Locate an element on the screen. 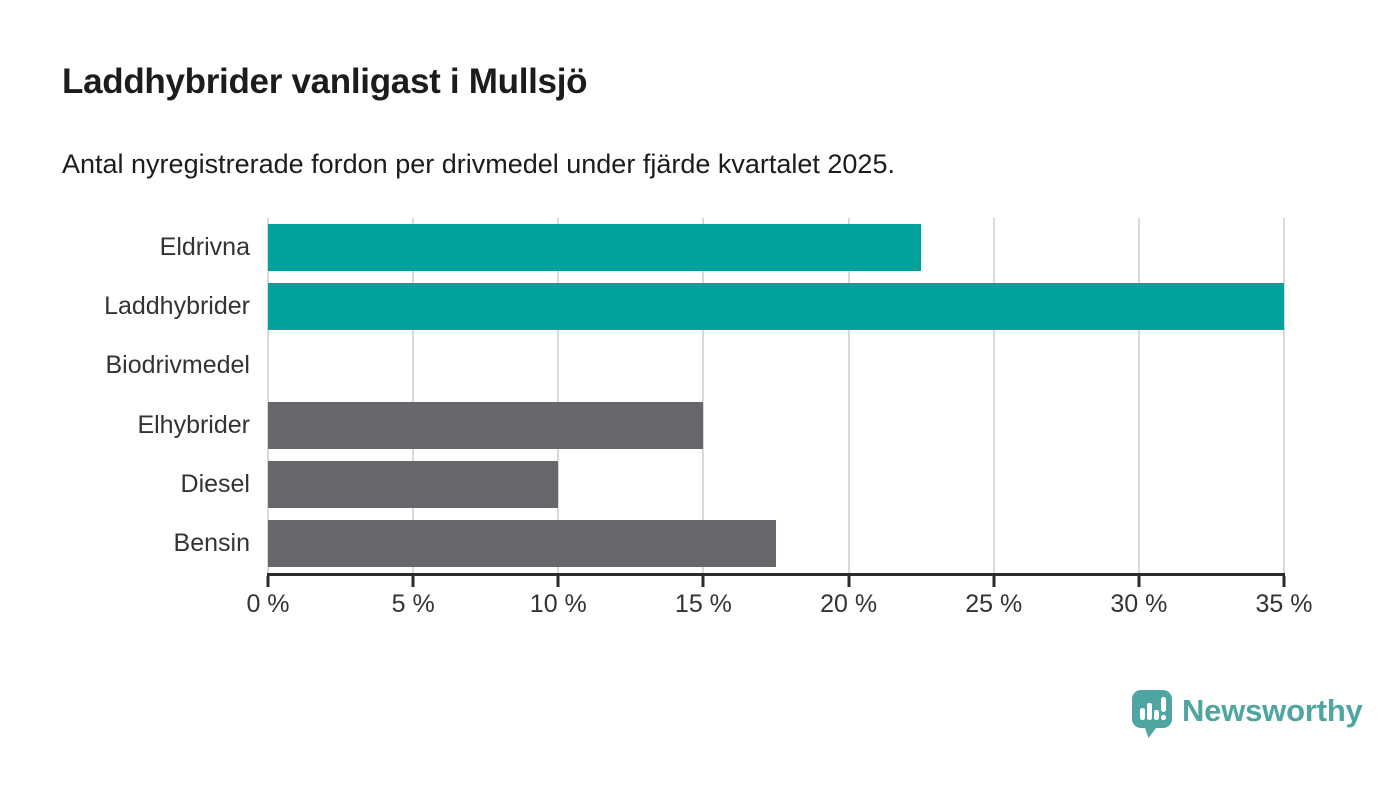 The height and width of the screenshot is (793, 1400). bar-eldrivna is located at coordinates (595, 248).